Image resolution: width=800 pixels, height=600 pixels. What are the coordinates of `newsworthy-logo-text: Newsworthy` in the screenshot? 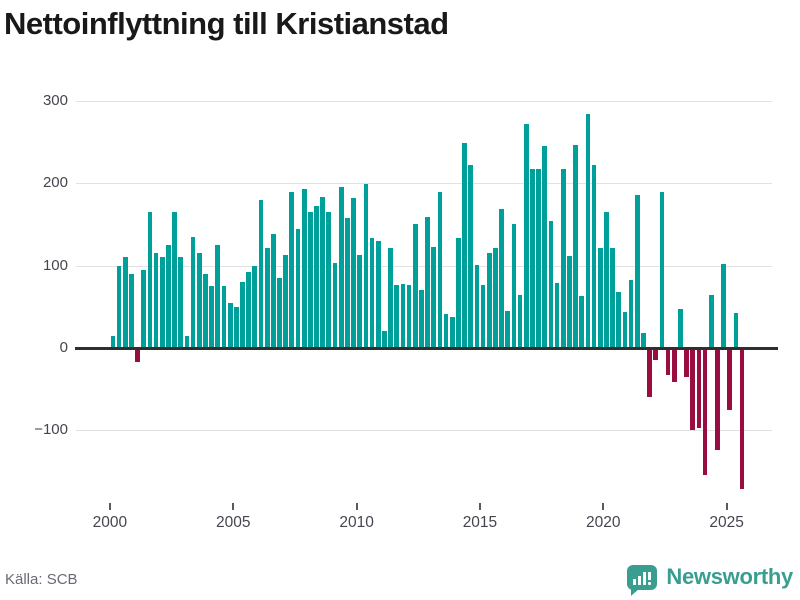 It's located at (729, 576).